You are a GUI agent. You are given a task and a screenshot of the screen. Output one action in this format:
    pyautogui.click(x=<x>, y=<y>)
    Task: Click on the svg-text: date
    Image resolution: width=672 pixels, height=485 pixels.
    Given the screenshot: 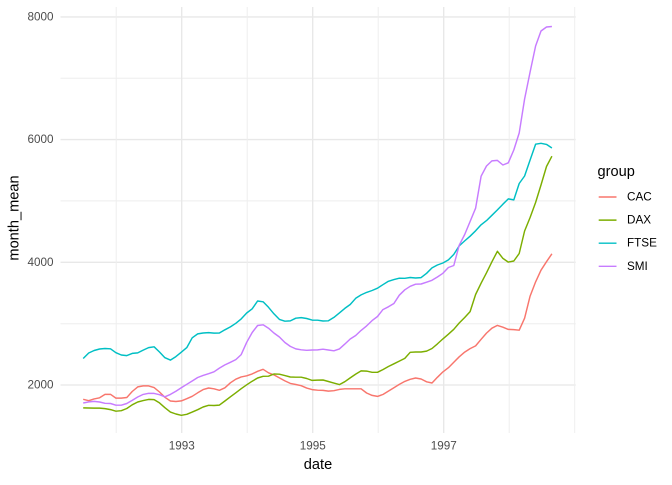 What is the action you would take?
    pyautogui.click(x=318, y=465)
    